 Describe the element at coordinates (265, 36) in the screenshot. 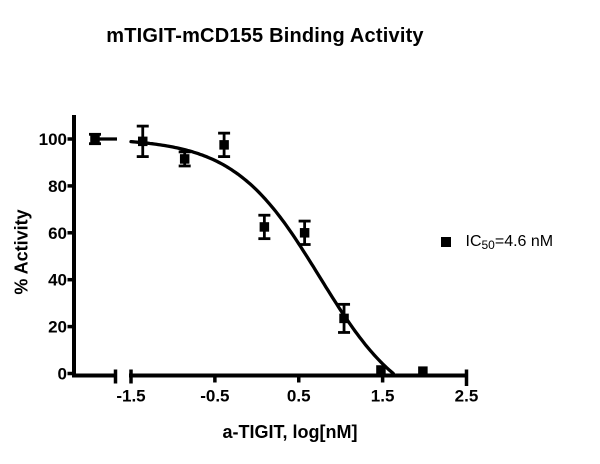

I see `chart-title: mTIGIT-mCD155 Binding Activity` at that location.